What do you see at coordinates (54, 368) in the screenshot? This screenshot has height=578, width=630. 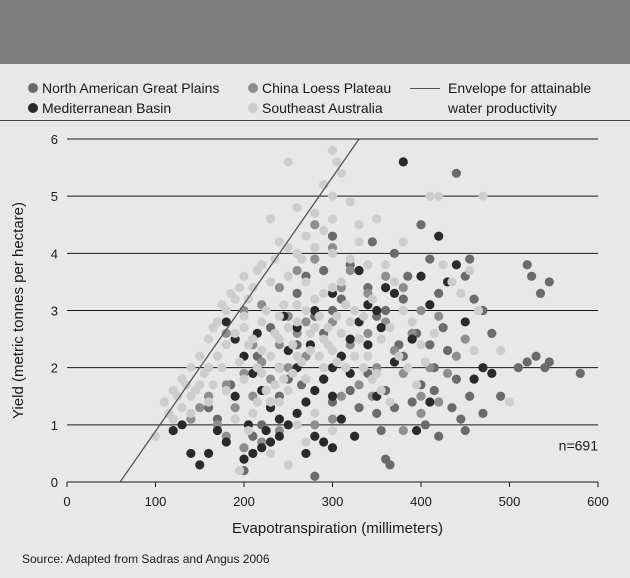 I see `y-tick-label: 2` at bounding box center [54, 368].